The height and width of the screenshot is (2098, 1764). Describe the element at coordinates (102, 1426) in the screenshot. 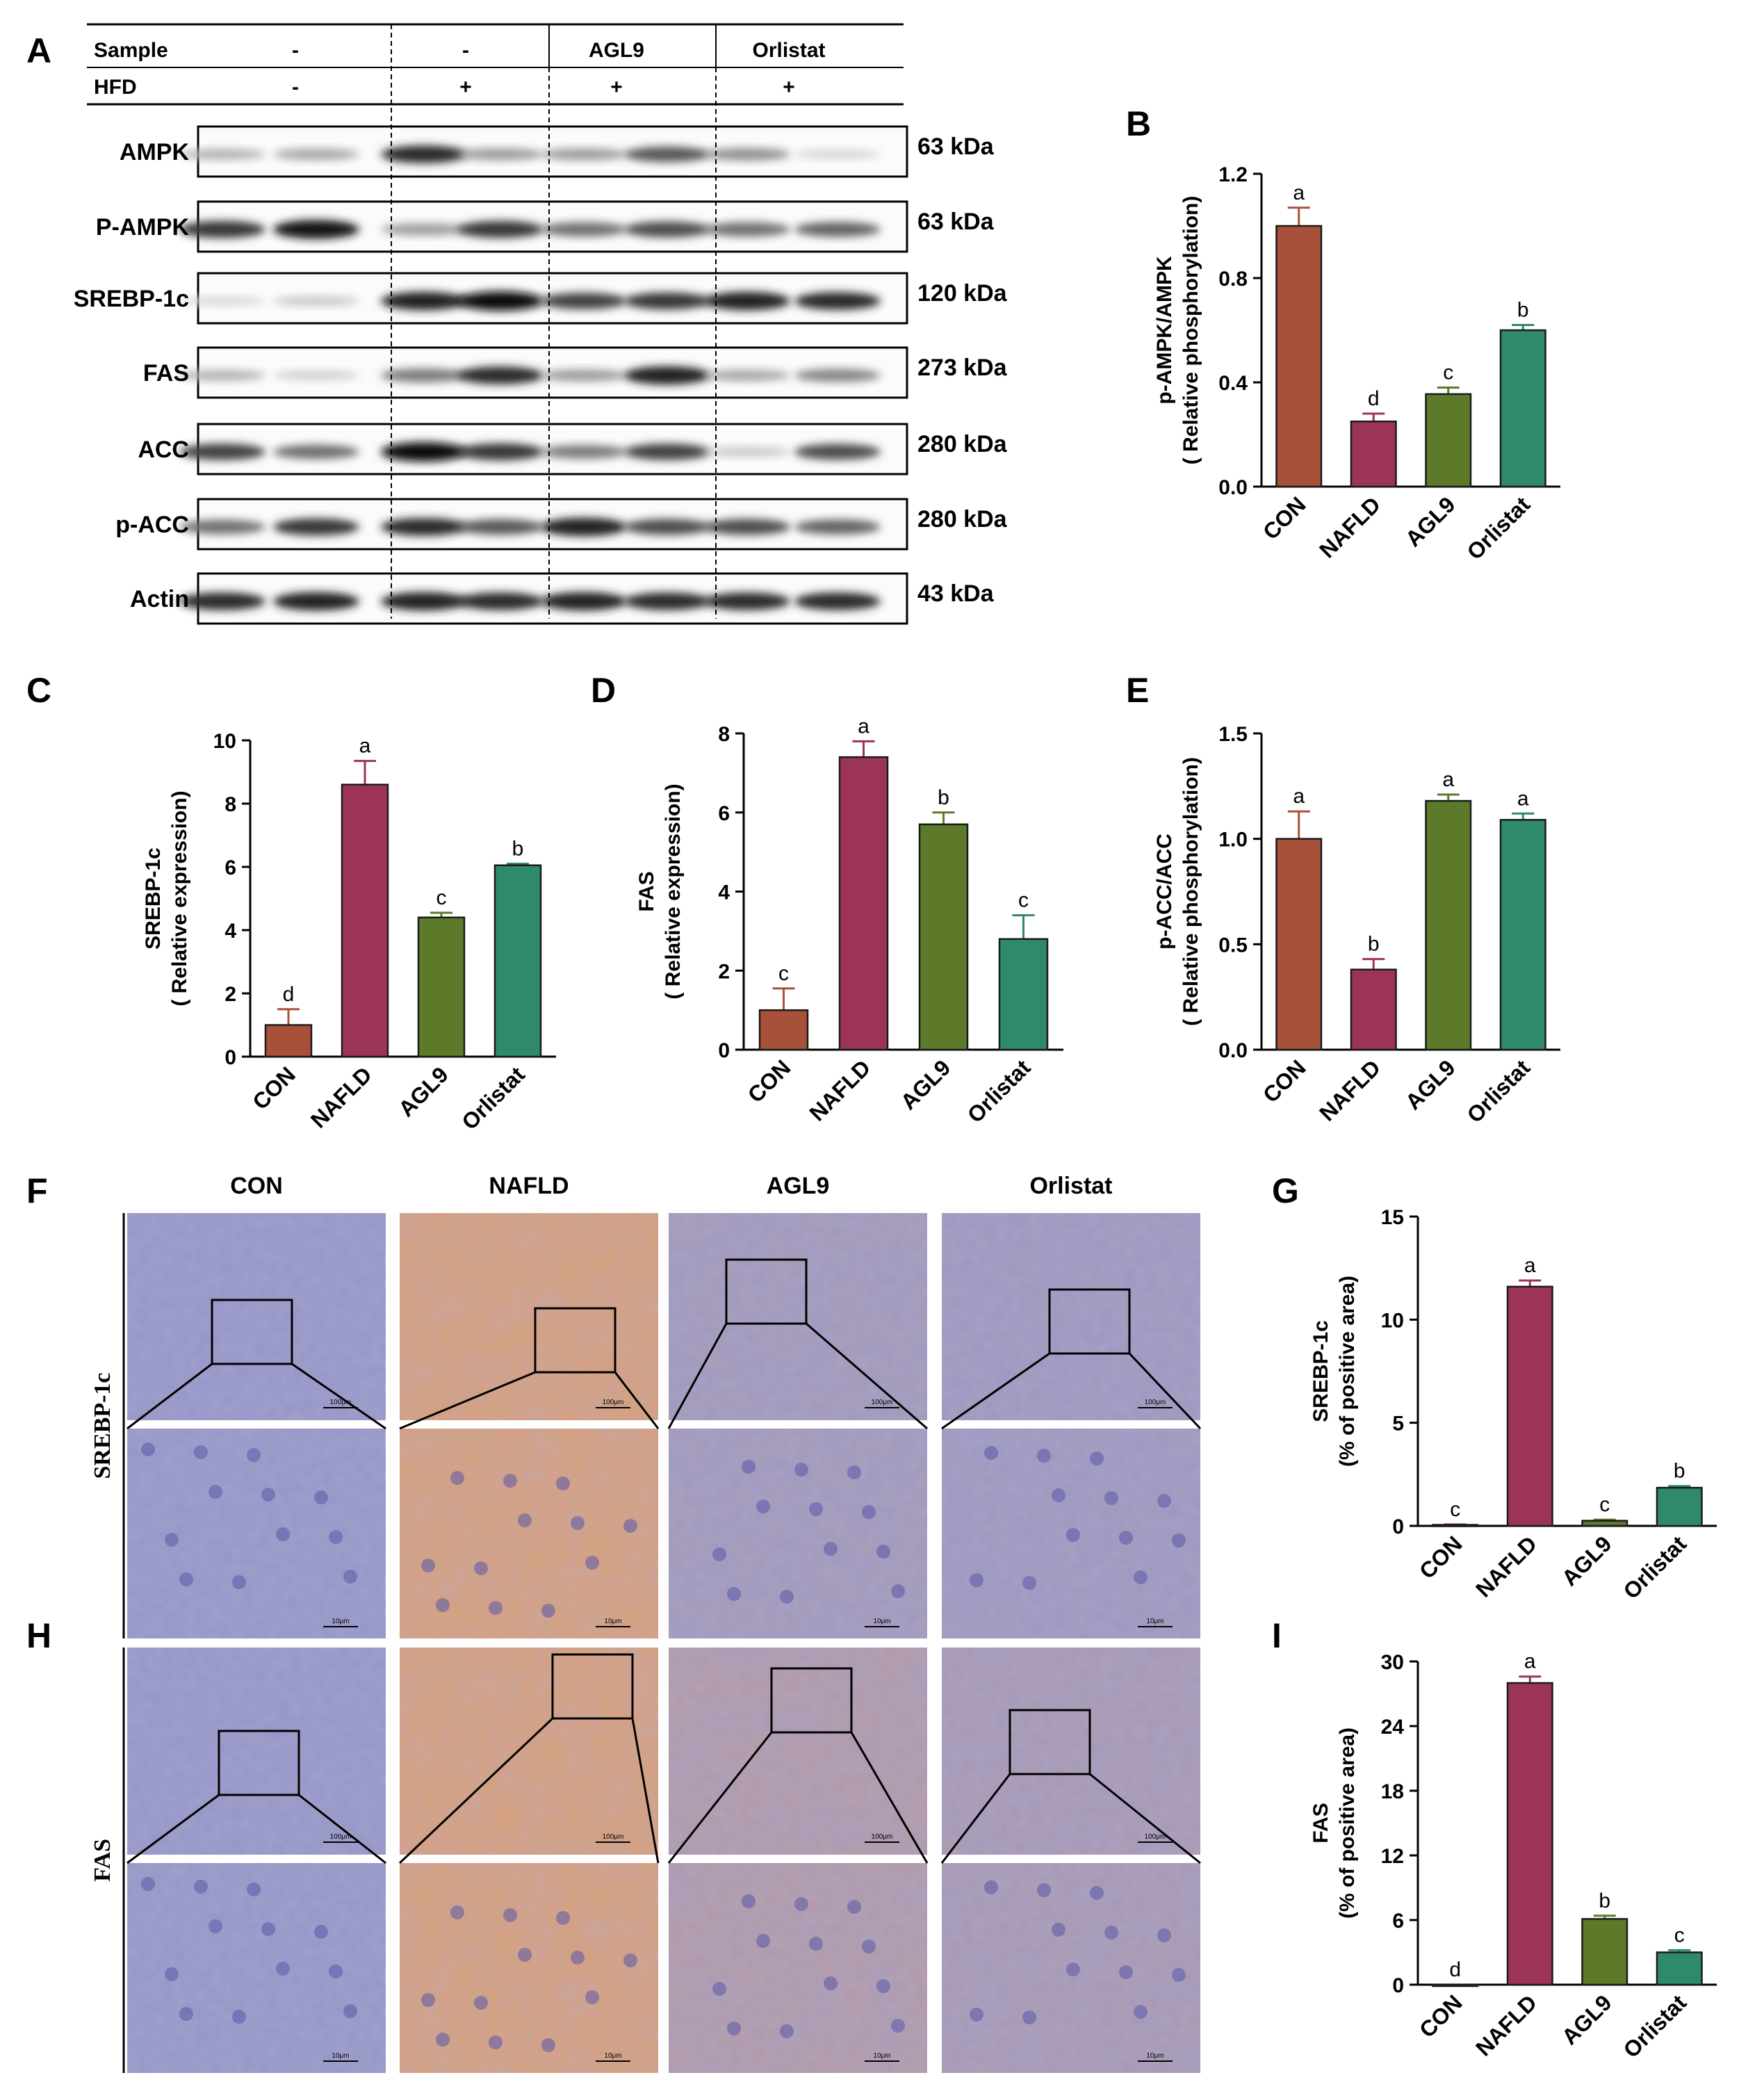

I see `ihc-row-label: SREBP-1c` at that location.